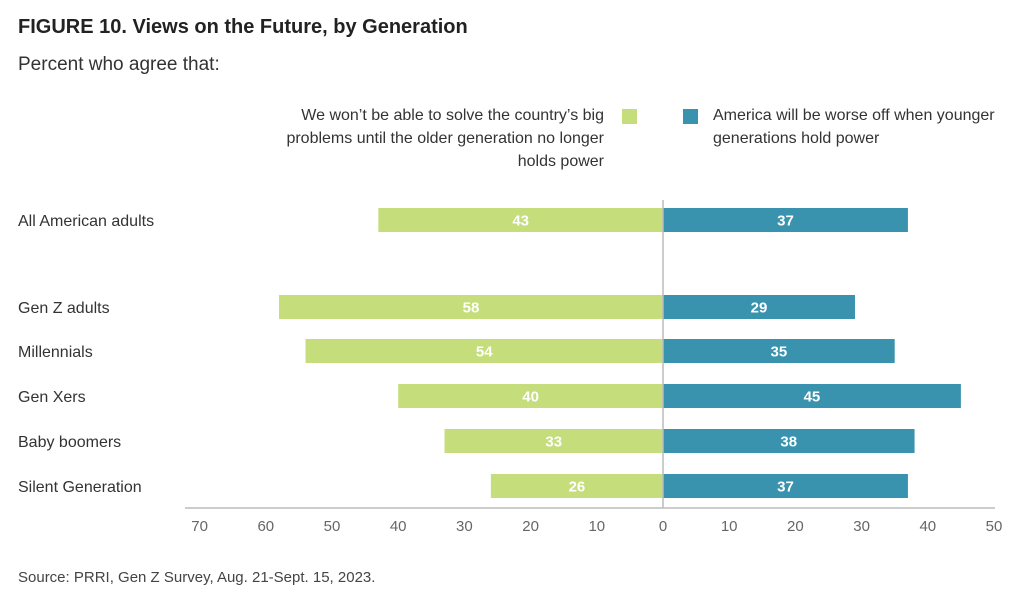  What do you see at coordinates (927, 526) in the screenshot?
I see `tick-label-right: 40` at bounding box center [927, 526].